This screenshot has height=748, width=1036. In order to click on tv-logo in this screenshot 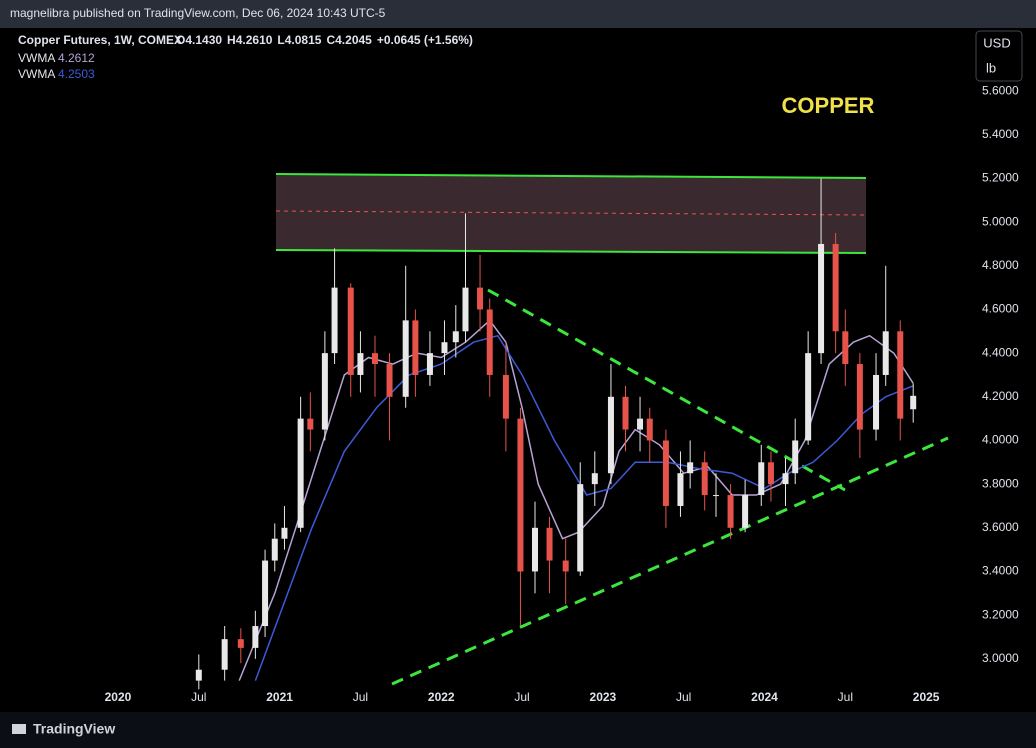, I will do `click(19, 729)`.